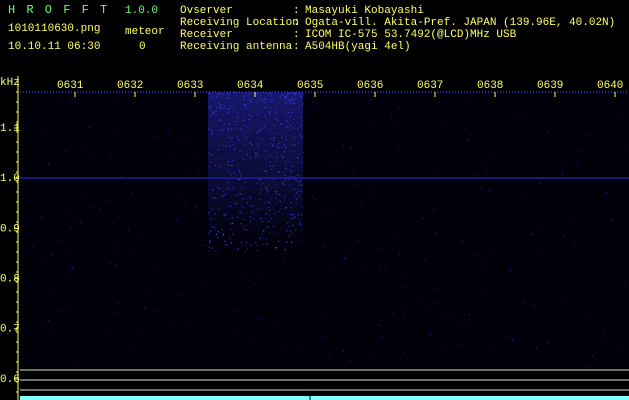  What do you see at coordinates (411, 35) in the screenshot?
I see `info-value: ICOM IC-575 53.7492(@LCD)MHz USB` at bounding box center [411, 35].